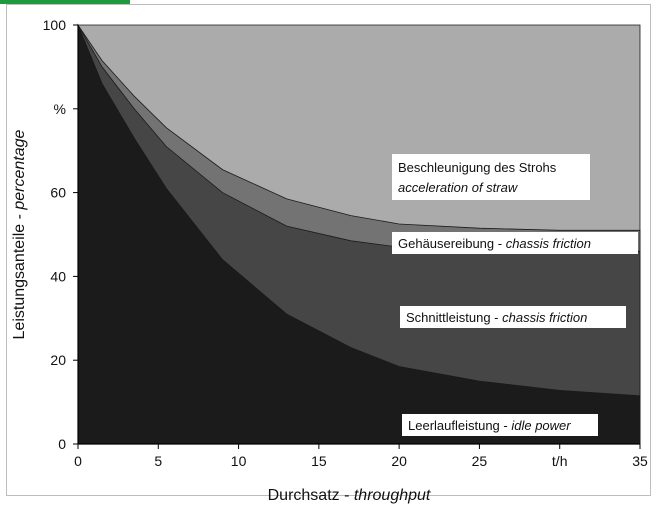  Describe the element at coordinates (560, 461) in the screenshot. I see `x-tick-label: t/h` at that location.